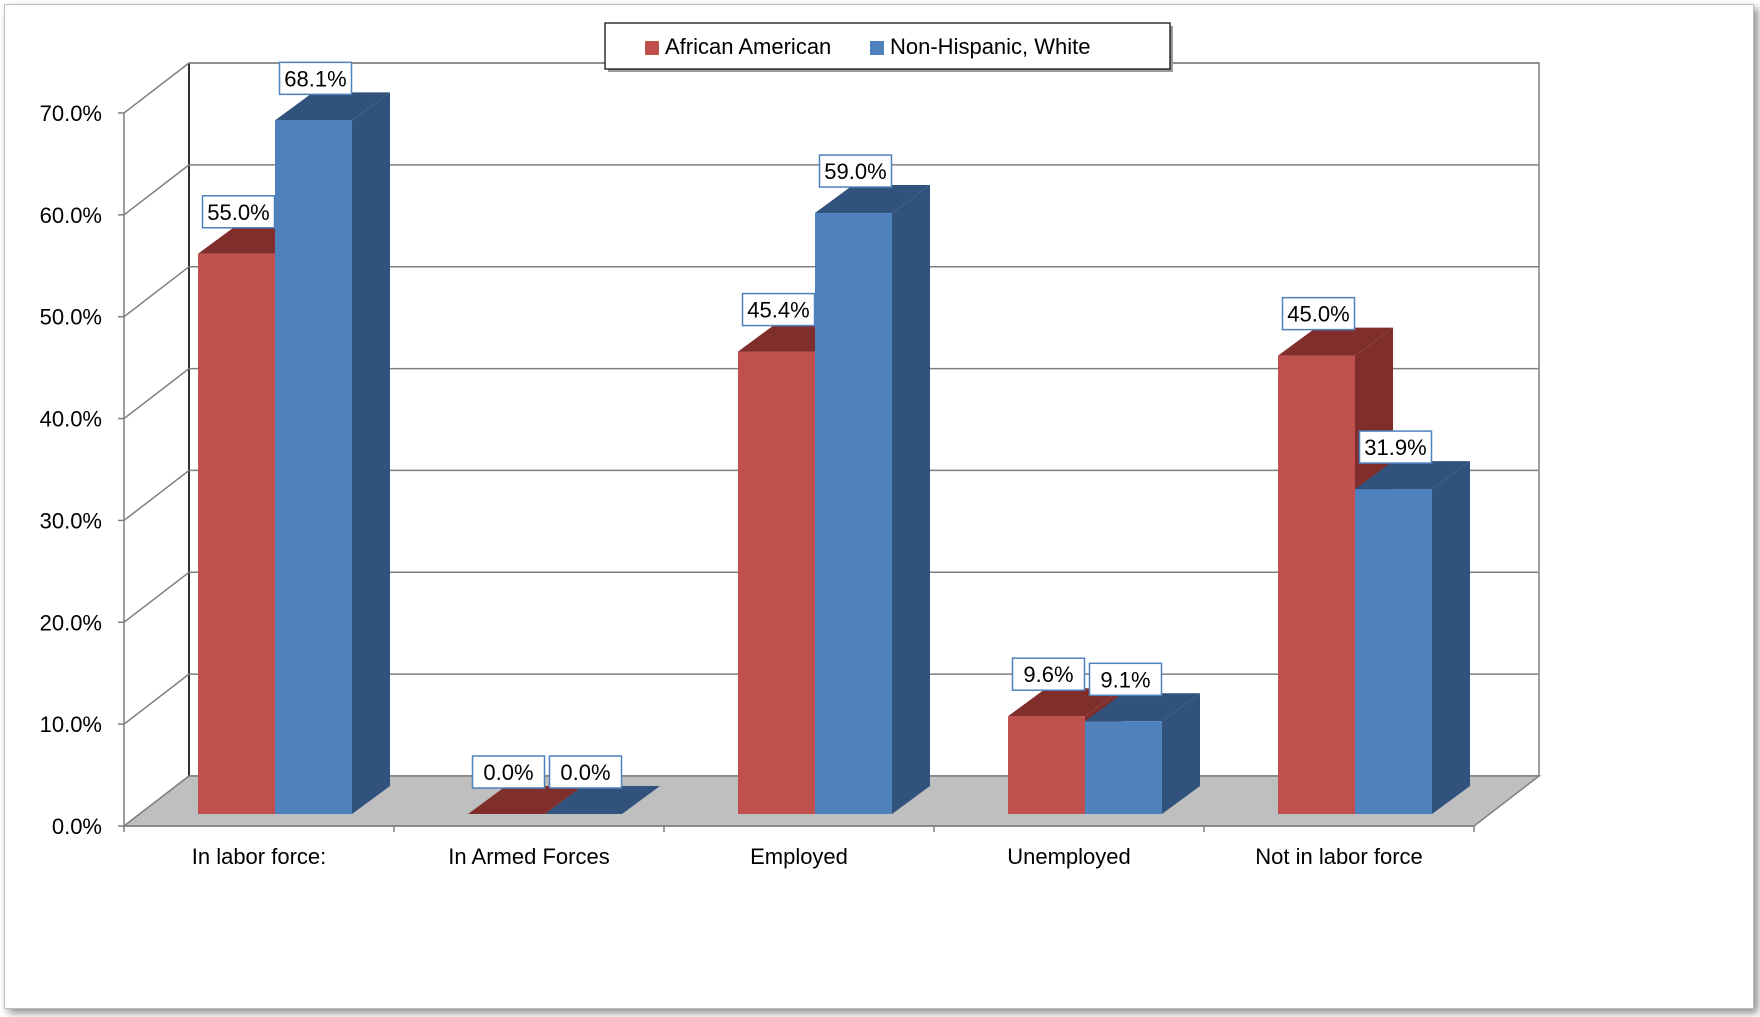 This screenshot has height=1017, width=1760. I want to click on x-tick-label: In Armed Forces, so click(528, 856).